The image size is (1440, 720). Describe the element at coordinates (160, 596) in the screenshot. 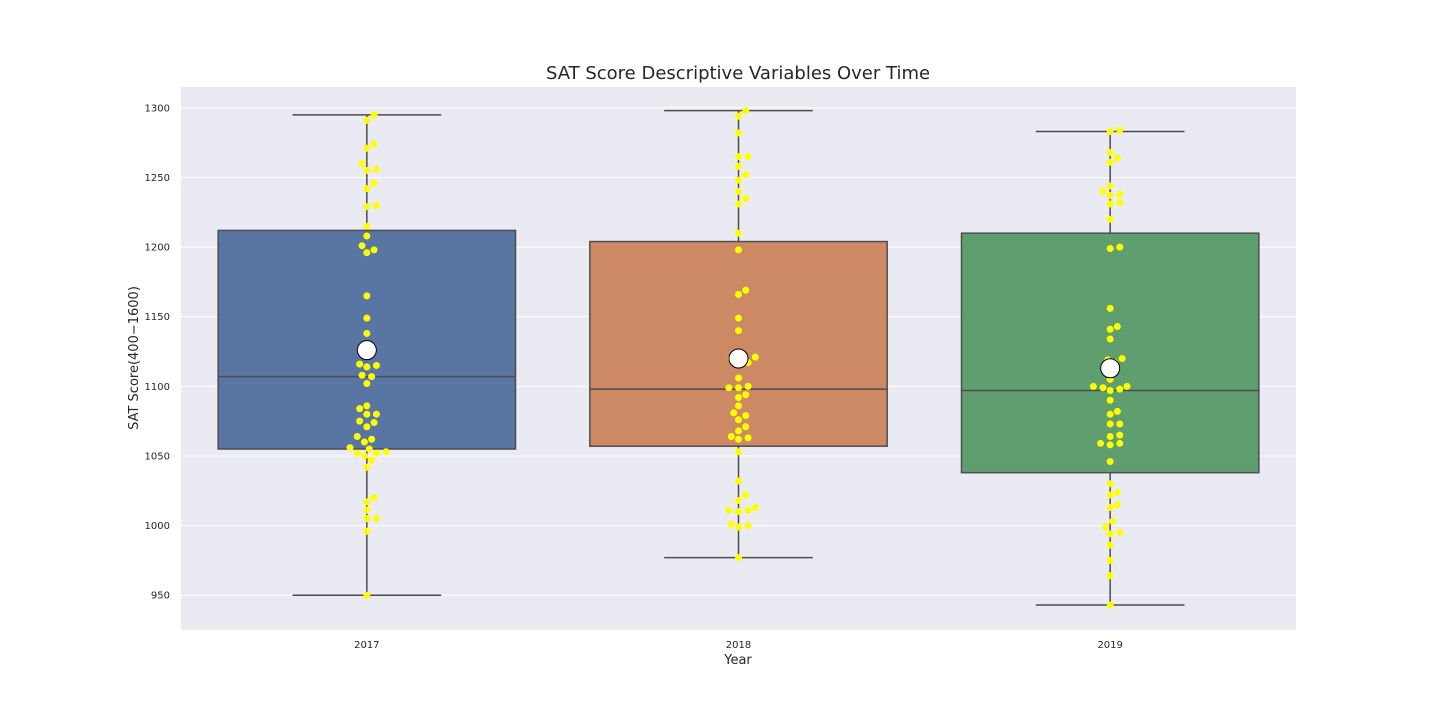

I see `y-tick-950: 950` at that location.